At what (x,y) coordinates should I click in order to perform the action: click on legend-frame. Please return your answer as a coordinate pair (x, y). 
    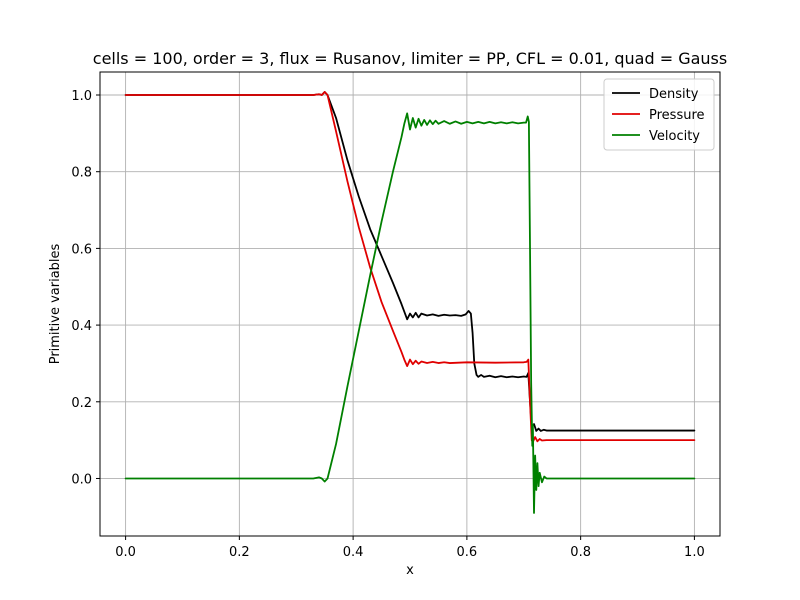
    Looking at the image, I should click on (659, 114).